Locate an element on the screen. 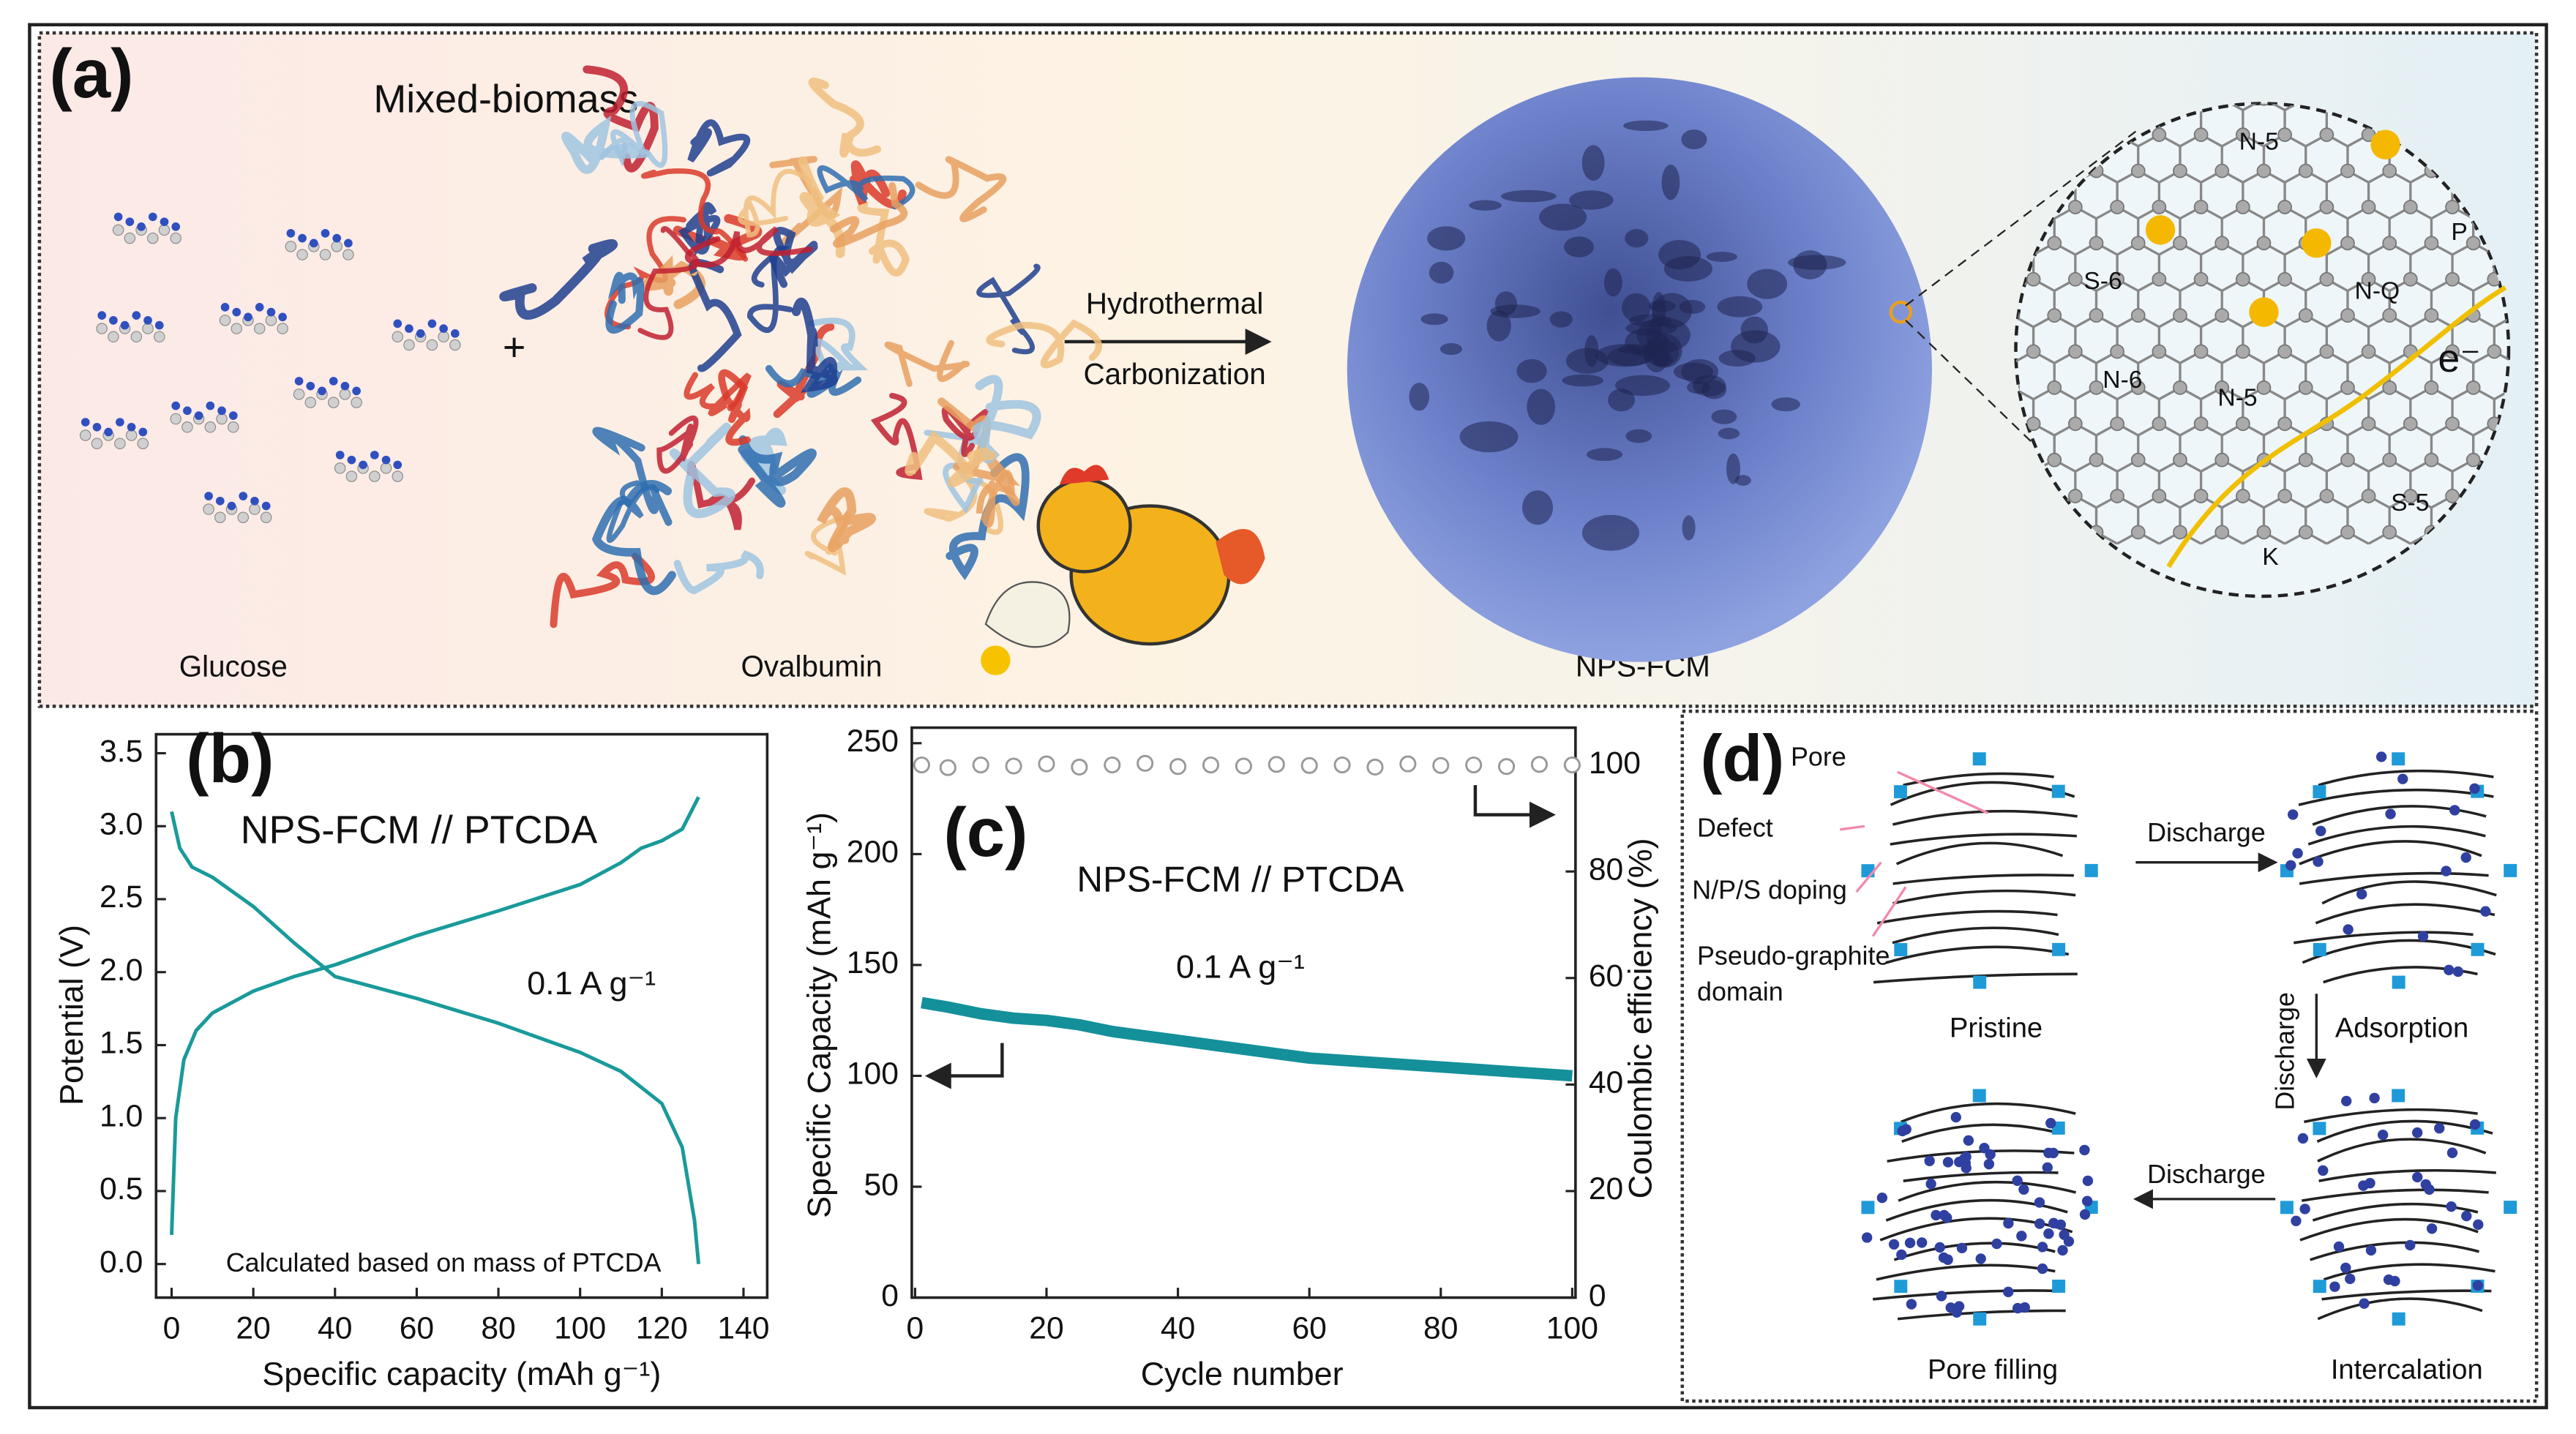 The width and height of the screenshot is (2576, 1434). annotation: domain is located at coordinates (1740, 992).